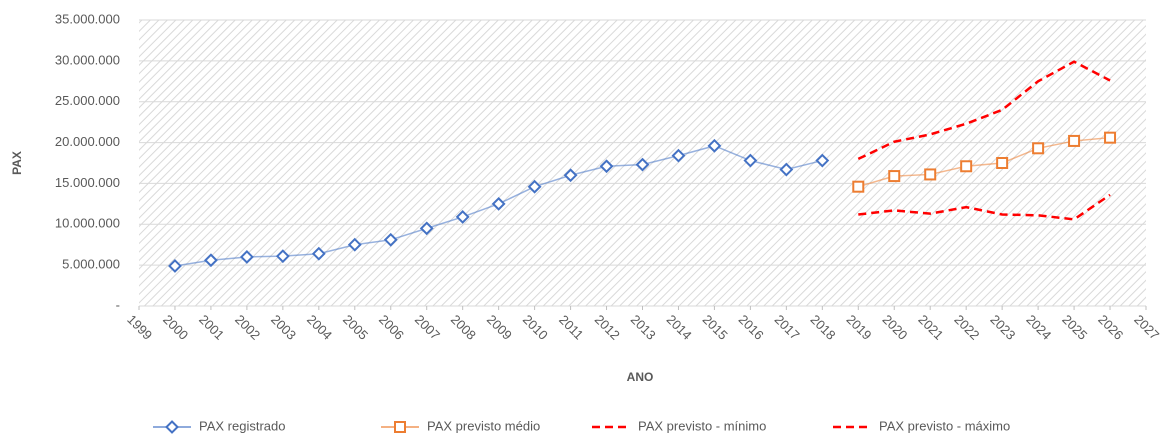  Describe the element at coordinates (319, 327) in the screenshot. I see `x-tick-label: 2004` at that location.